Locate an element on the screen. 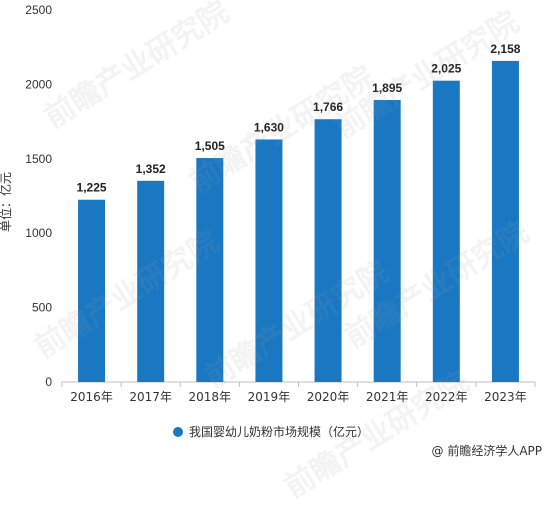 The image size is (550, 506). y-axis-label: 单位：亿元 is located at coordinates (6, 202).